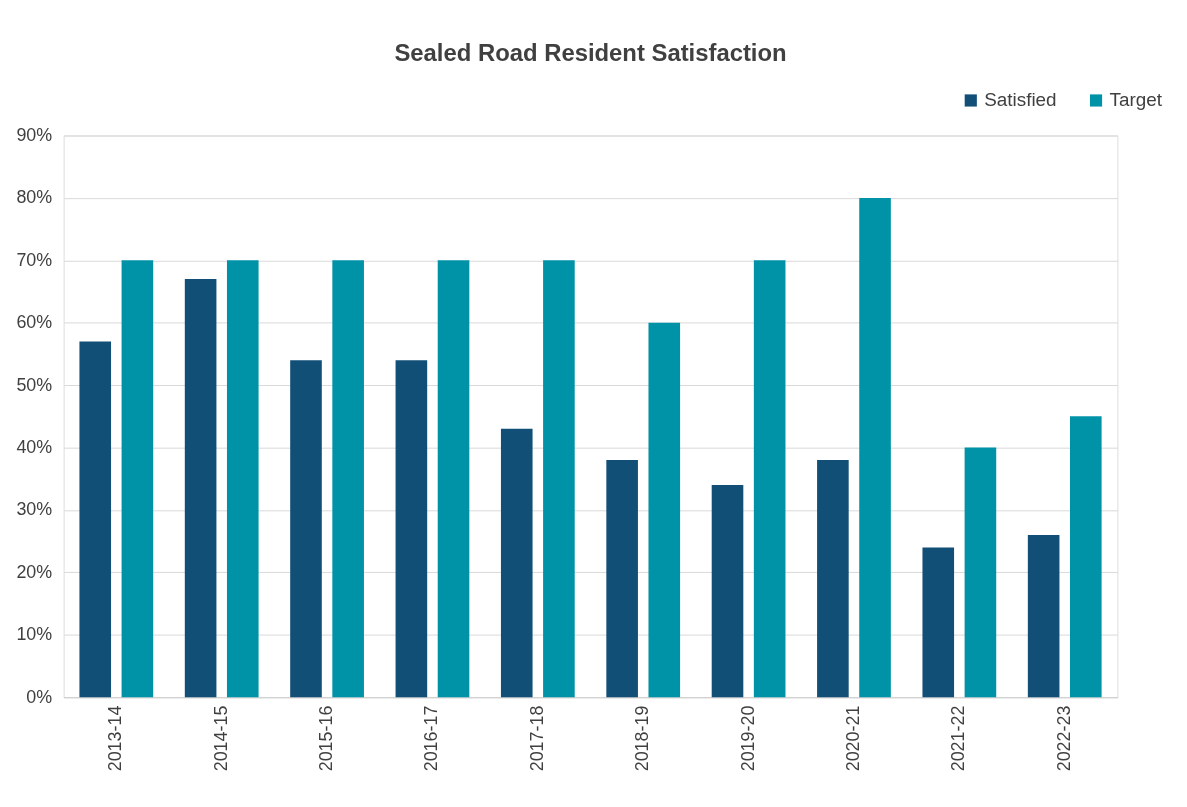 This screenshot has height=807, width=1187. What do you see at coordinates (431, 738) in the screenshot?
I see `x-tick-label: 2016-17` at bounding box center [431, 738].